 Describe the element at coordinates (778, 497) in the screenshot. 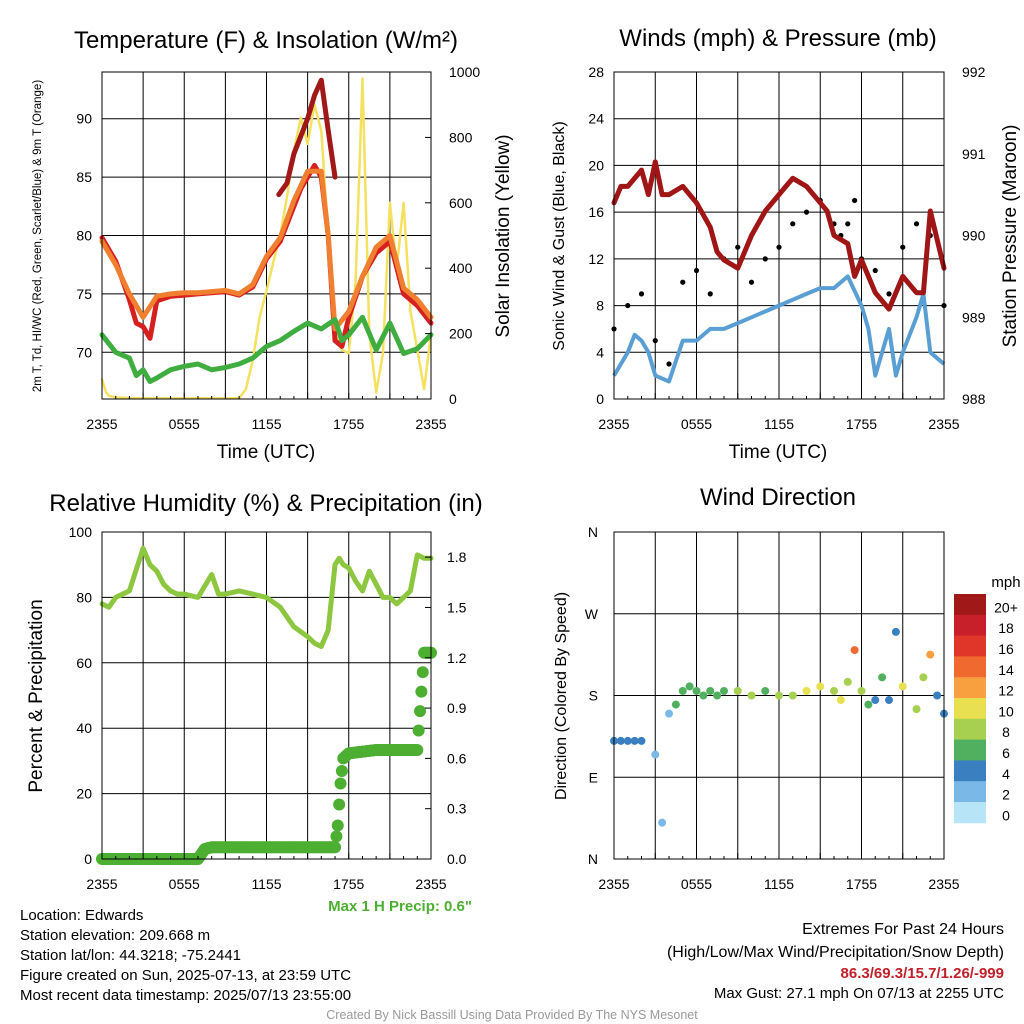

I see `wind-direction-title: Wind Direction` at that location.